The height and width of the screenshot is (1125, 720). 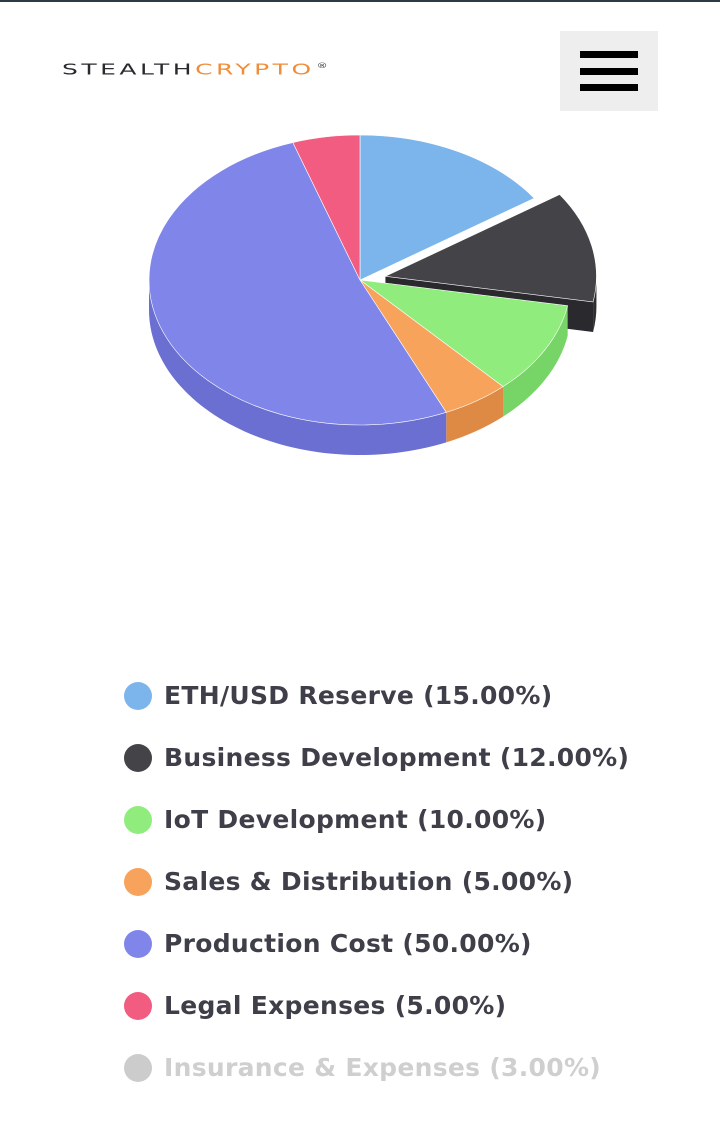 I want to click on hamburger-menu-button, so click(x=609, y=71).